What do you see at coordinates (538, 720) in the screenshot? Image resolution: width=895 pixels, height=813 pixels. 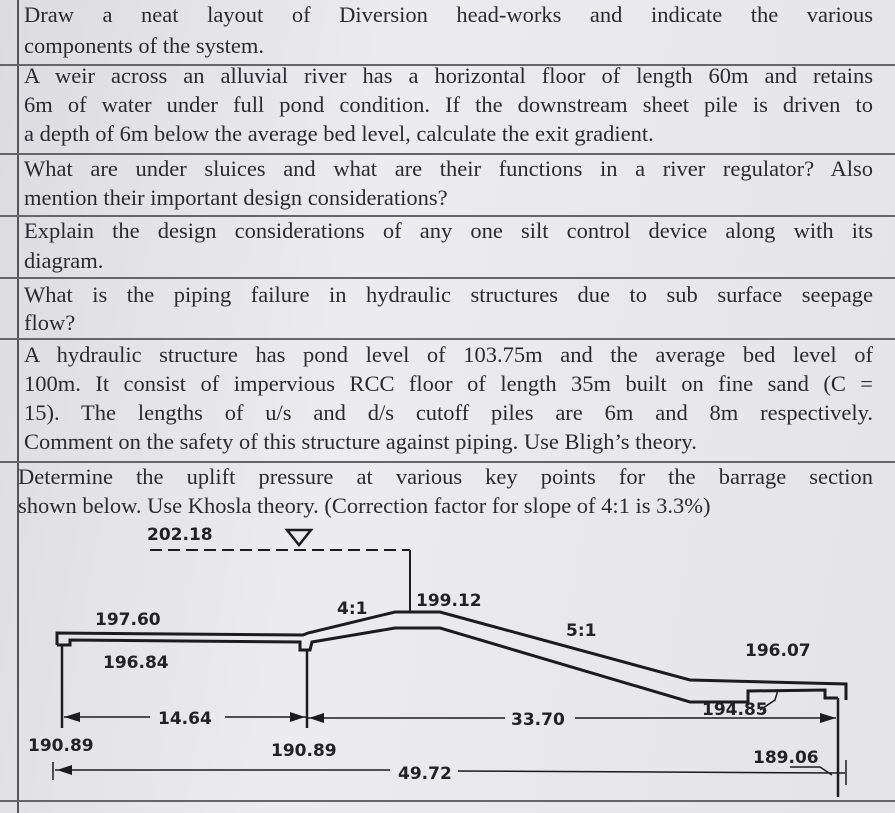 I see `label-dim-ds: 33.70` at bounding box center [538, 720].